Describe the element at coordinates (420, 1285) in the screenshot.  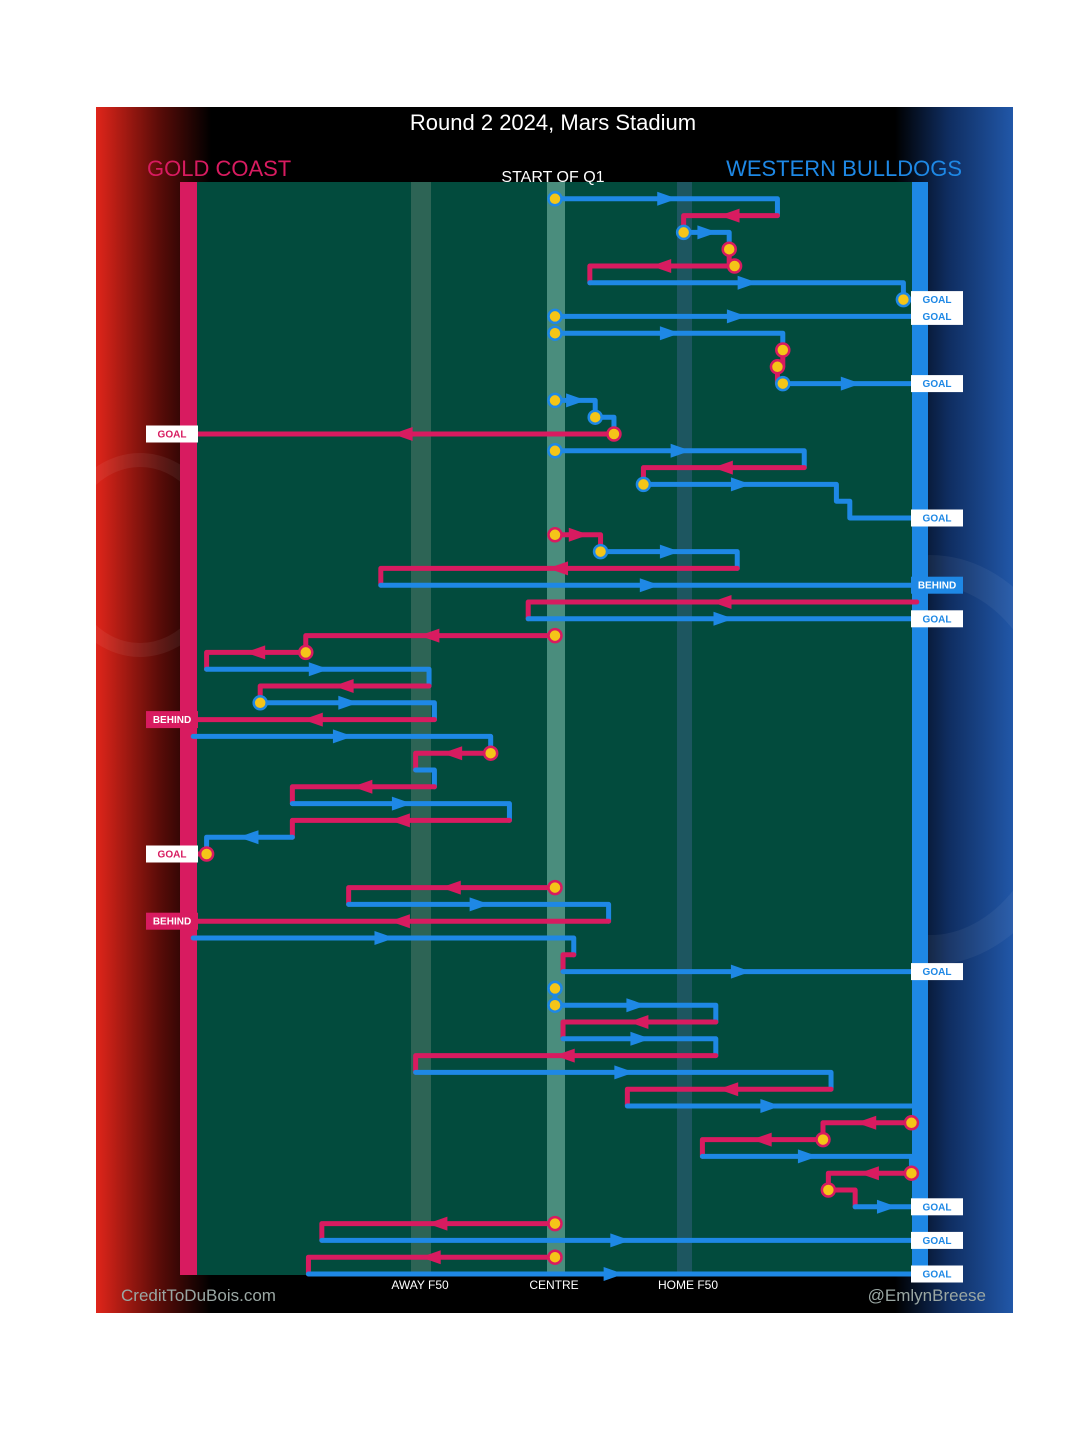
I see `x-tick-label-away-f50: AWAY F50` at that location.